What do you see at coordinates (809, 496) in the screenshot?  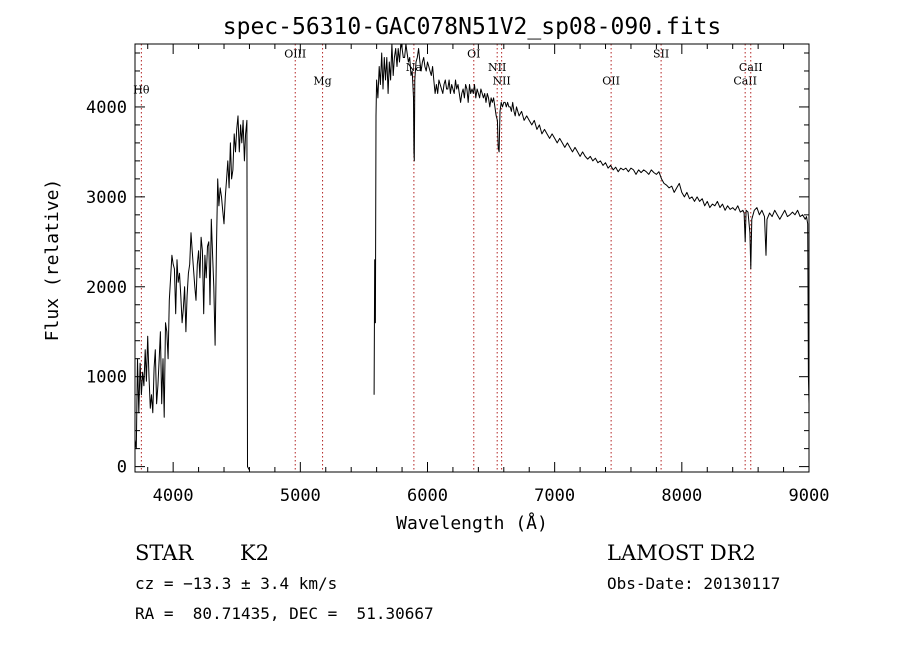 I see `x-tick-label: 9000` at bounding box center [809, 496].